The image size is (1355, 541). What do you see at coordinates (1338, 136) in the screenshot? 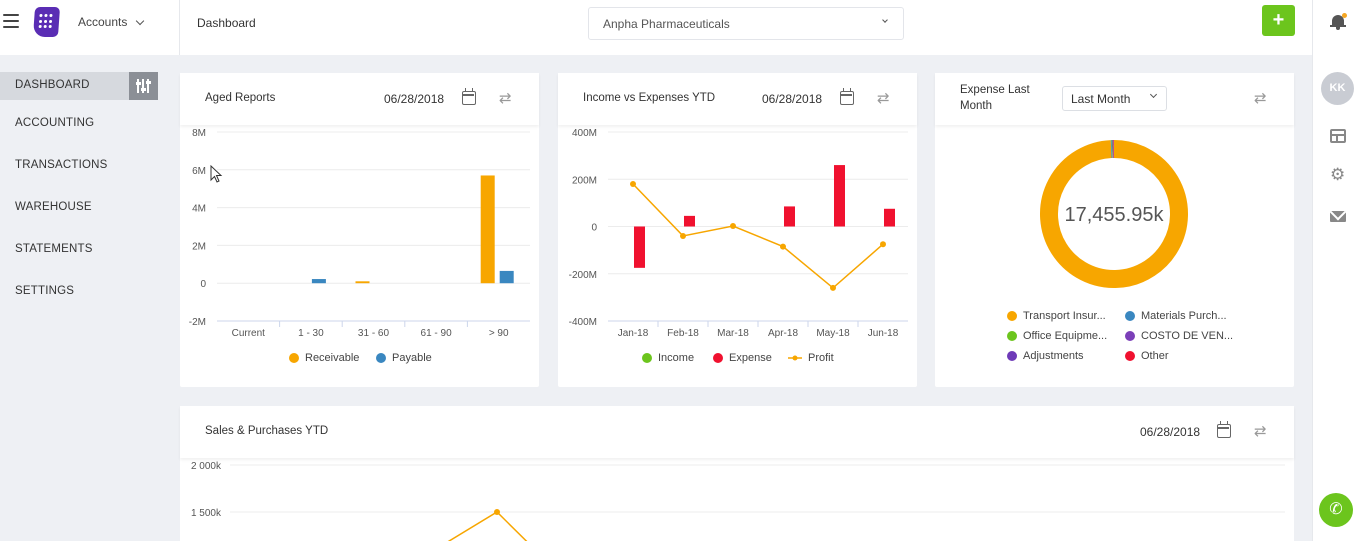
I see `layout-icon` at bounding box center [1338, 136].